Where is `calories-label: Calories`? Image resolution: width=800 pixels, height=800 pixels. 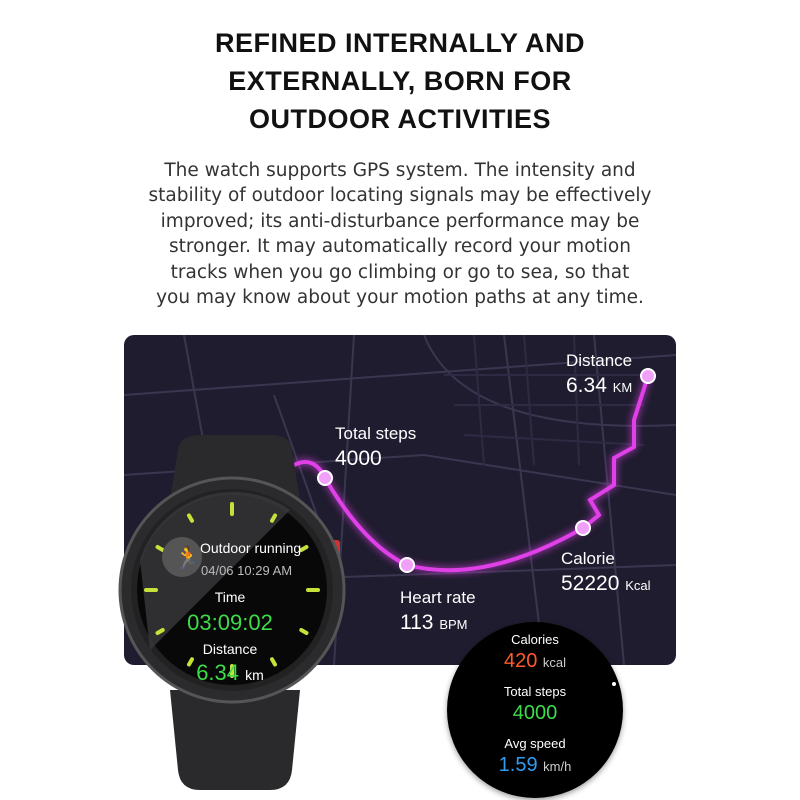 calories-label: Calories is located at coordinates (535, 639).